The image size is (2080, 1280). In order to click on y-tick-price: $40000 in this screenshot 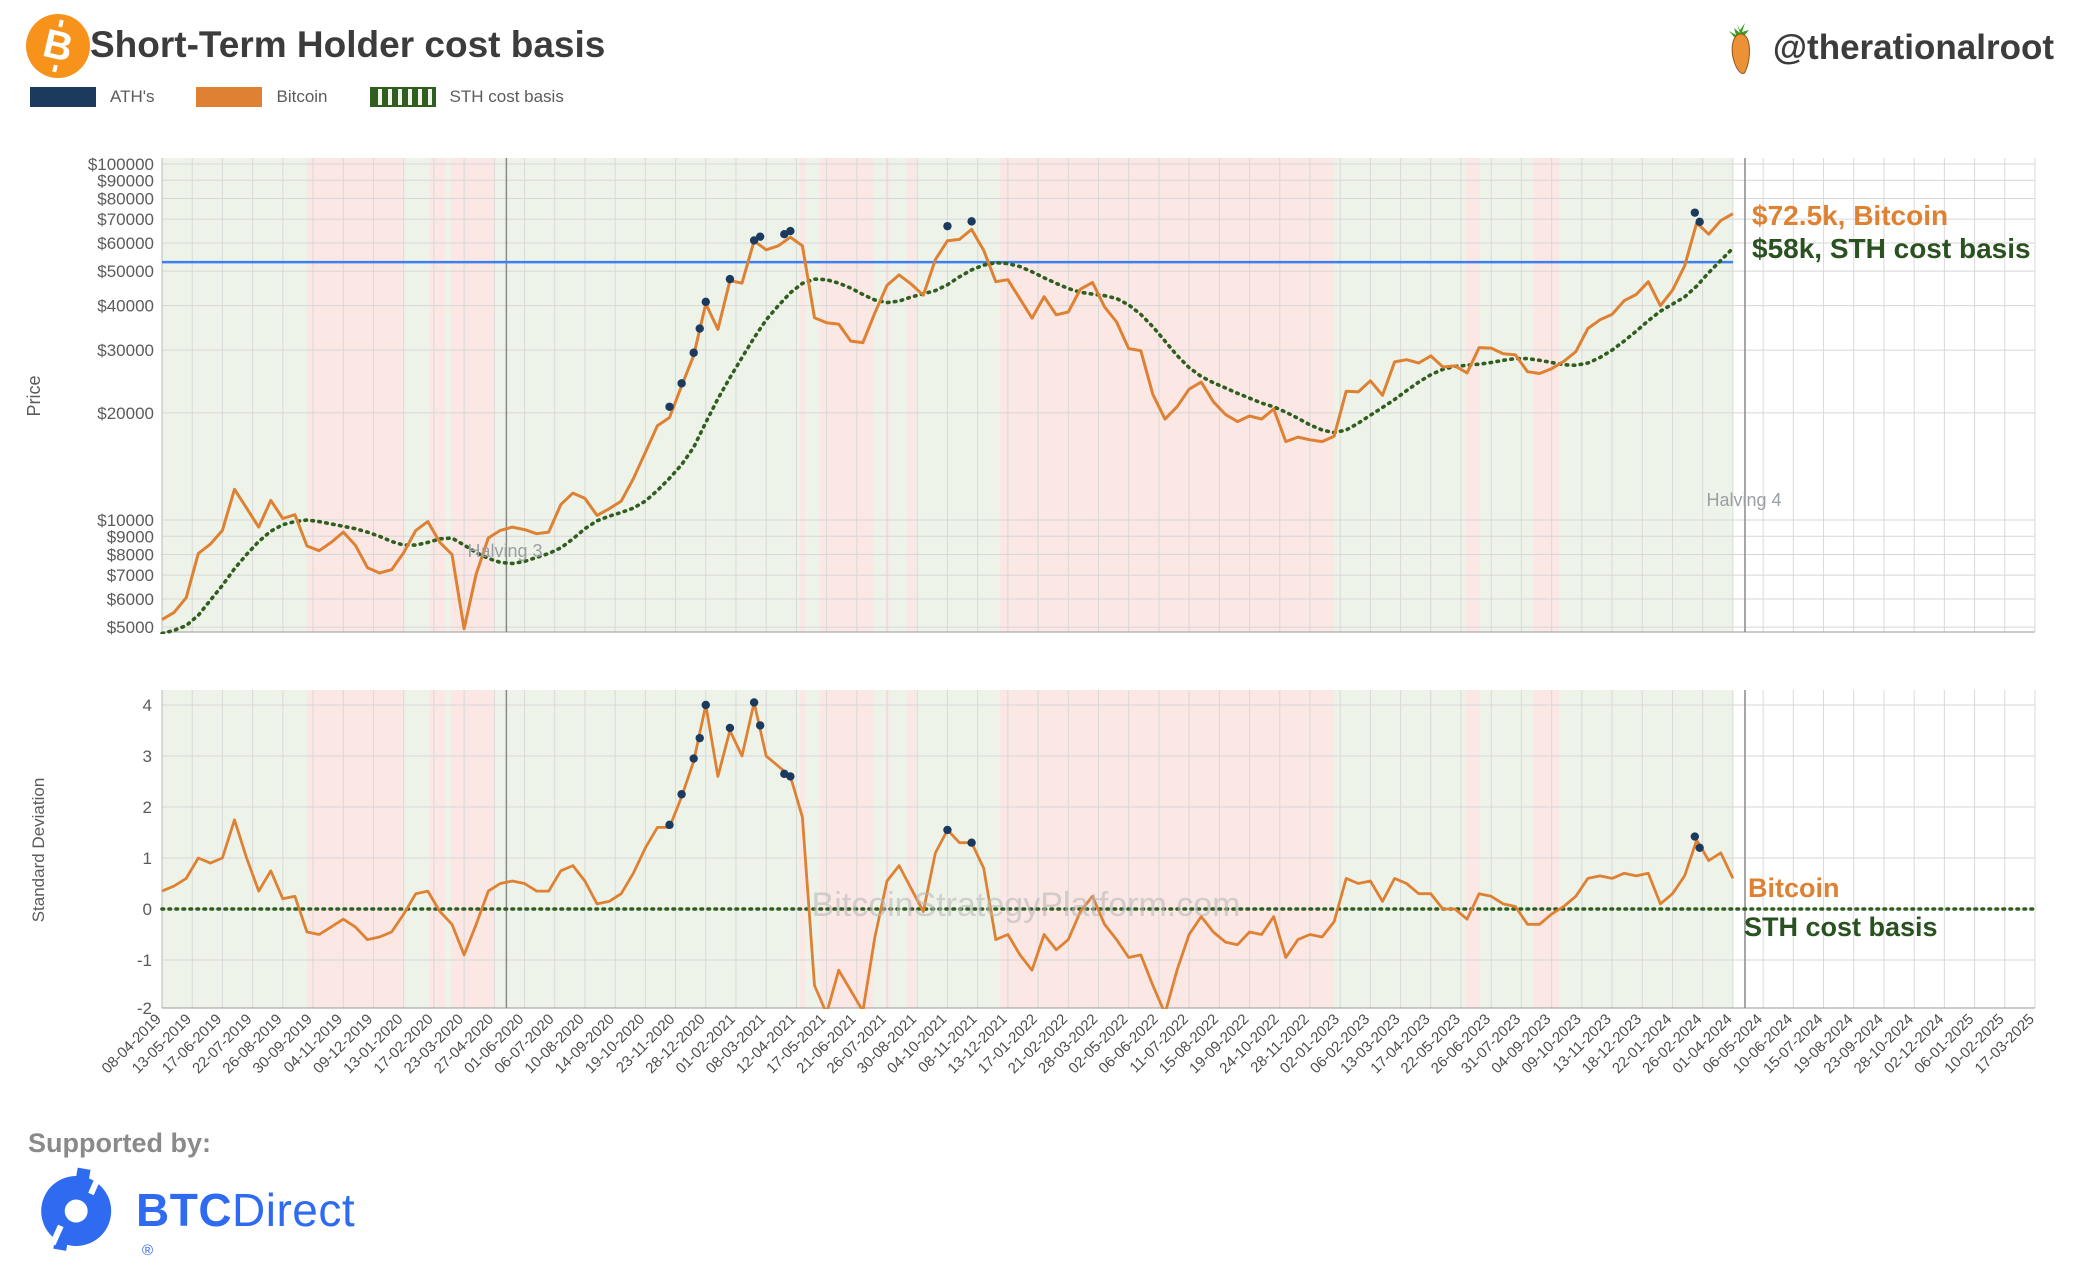, I will do `click(125, 306)`.